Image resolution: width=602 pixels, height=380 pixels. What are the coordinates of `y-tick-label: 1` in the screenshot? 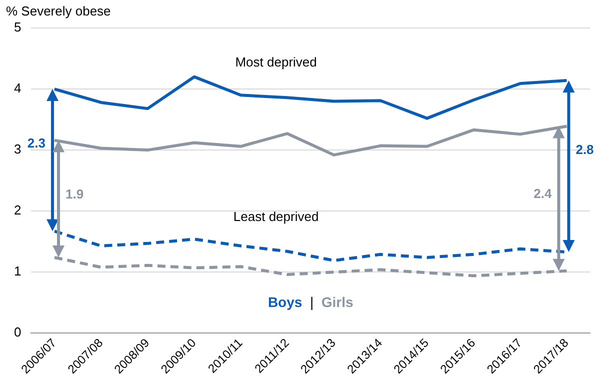 It's located at (18, 271).